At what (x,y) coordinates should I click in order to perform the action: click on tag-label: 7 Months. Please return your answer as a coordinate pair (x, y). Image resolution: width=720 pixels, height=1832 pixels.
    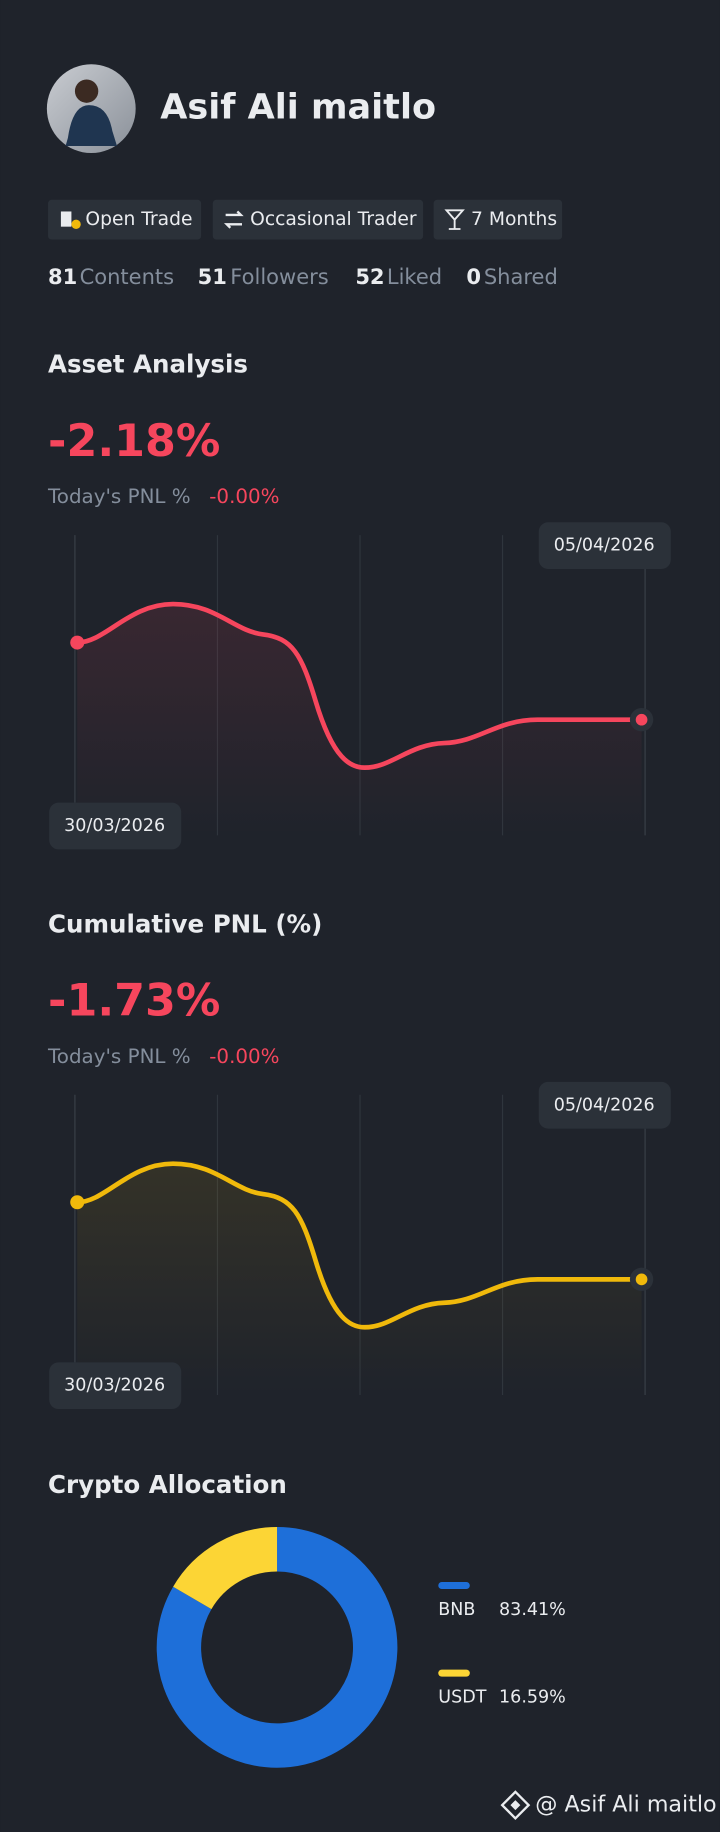
    Looking at the image, I should click on (514, 219).